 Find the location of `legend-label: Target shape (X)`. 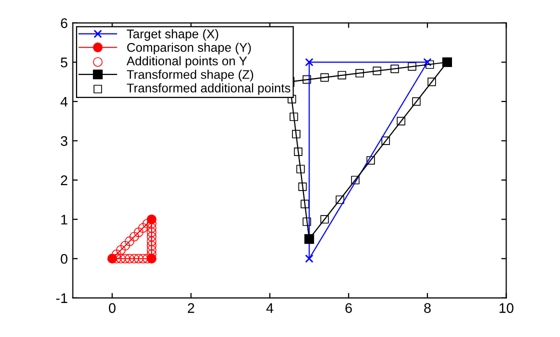

legend-label: Target shape (X) is located at coordinates (172, 35).